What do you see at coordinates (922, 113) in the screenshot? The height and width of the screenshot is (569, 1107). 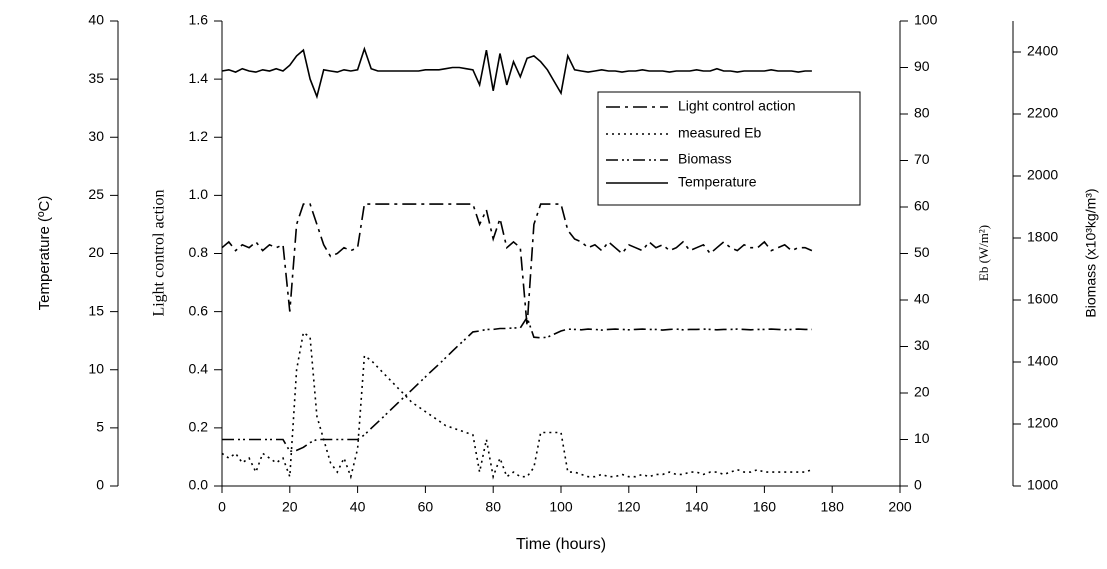 I see `y2-tick-label: 80` at bounding box center [922, 113].